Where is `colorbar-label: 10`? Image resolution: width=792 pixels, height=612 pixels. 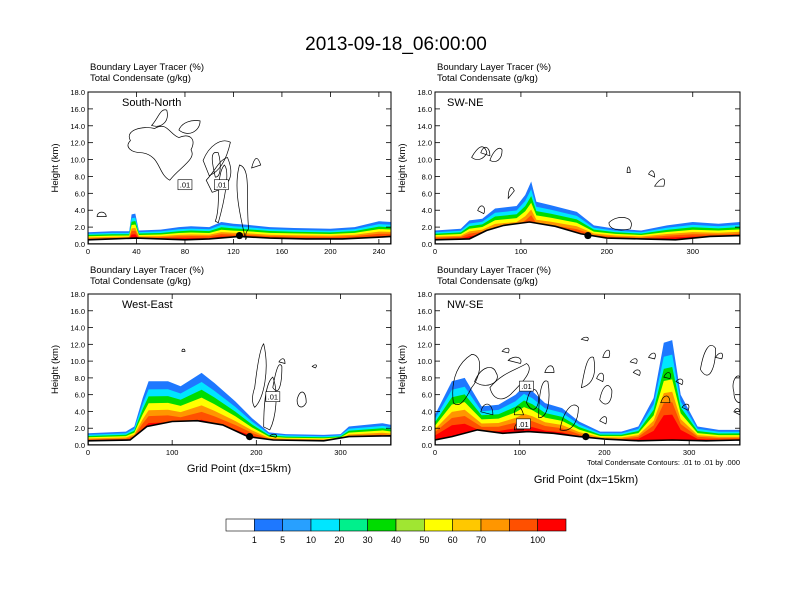 colorbar-label: 10 is located at coordinates (311, 540).